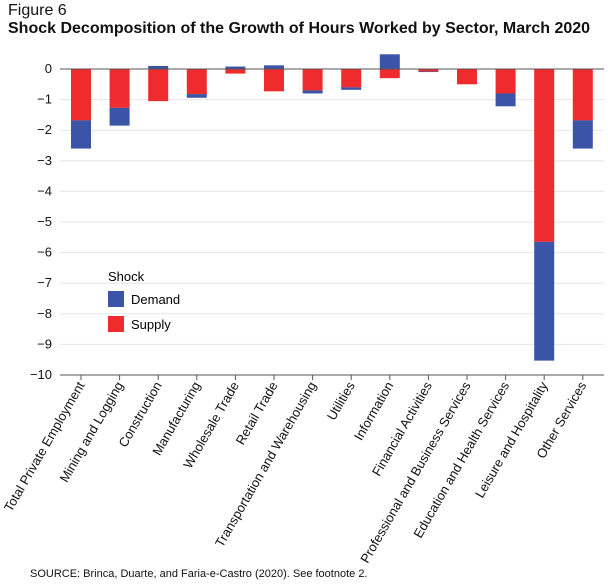  I want to click on legend-swatch-supply, so click(116, 324).